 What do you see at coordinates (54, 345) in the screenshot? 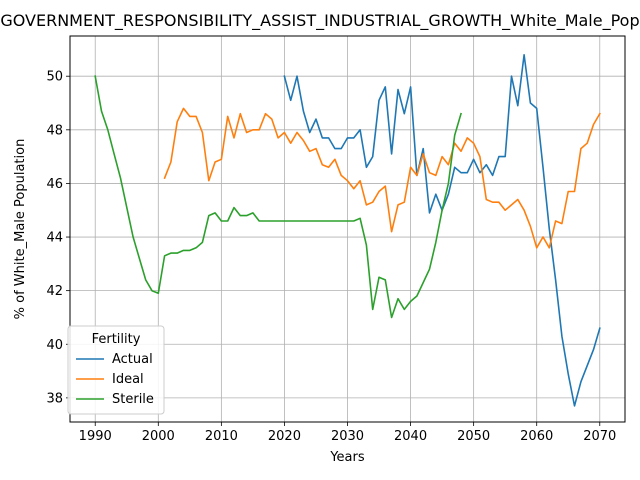
I see `y-tick-label: 40` at bounding box center [54, 345].